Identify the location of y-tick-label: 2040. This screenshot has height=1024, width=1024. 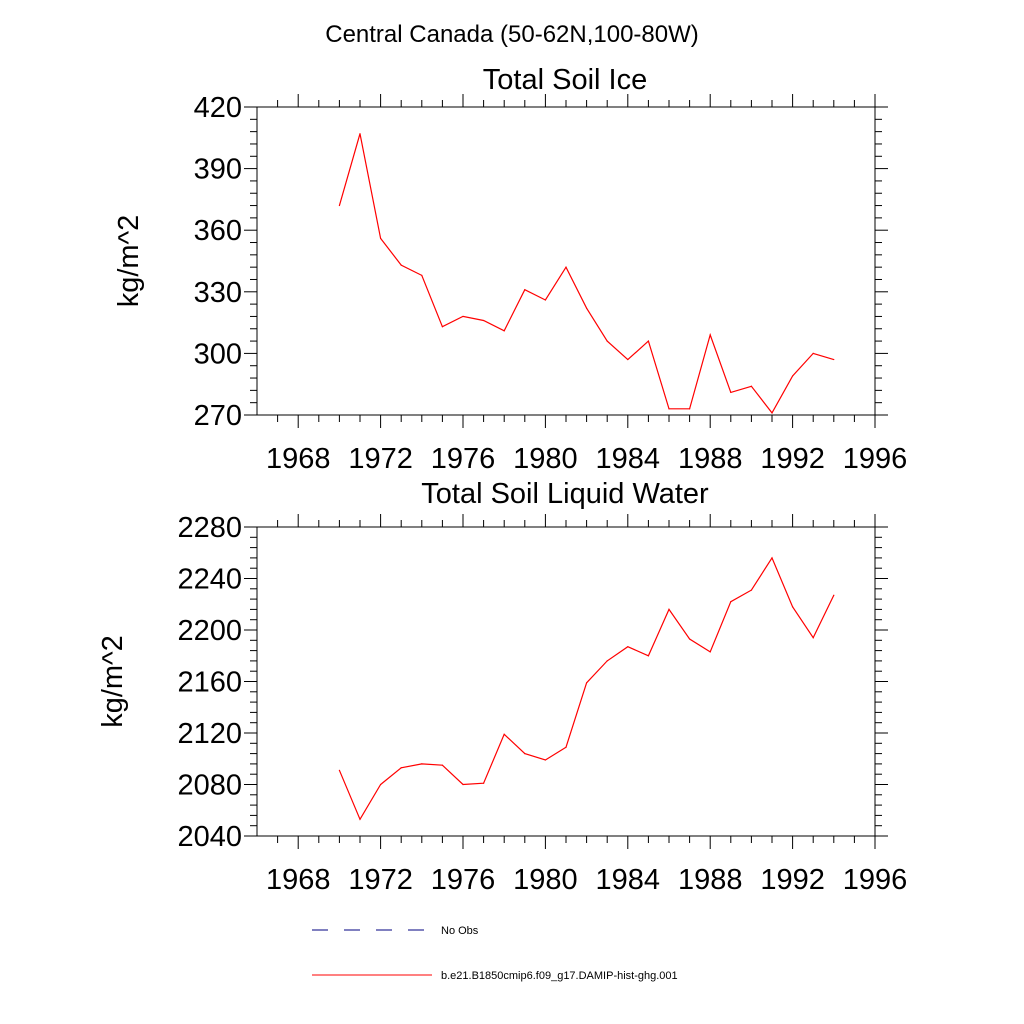
(209, 837).